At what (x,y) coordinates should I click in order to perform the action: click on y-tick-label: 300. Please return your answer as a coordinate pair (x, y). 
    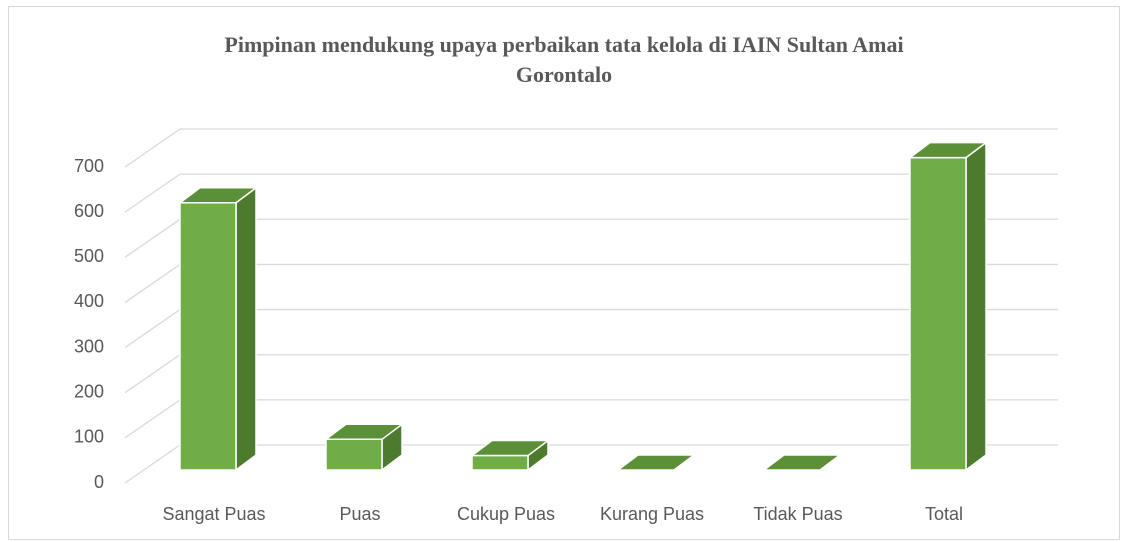
    Looking at the image, I should click on (89, 346).